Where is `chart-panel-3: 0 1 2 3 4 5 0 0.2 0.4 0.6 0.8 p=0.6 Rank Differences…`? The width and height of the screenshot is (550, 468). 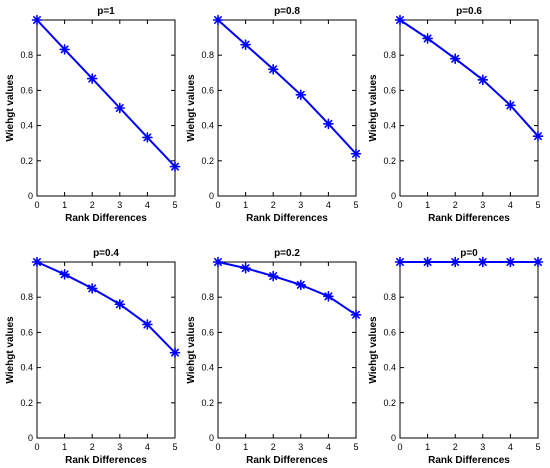
chart-panel-3: 0 1 2 3 4 5 0 0.2 0.4 0.6 0.8 p=0.6 Rank Differences… is located at coordinates (456, 115).